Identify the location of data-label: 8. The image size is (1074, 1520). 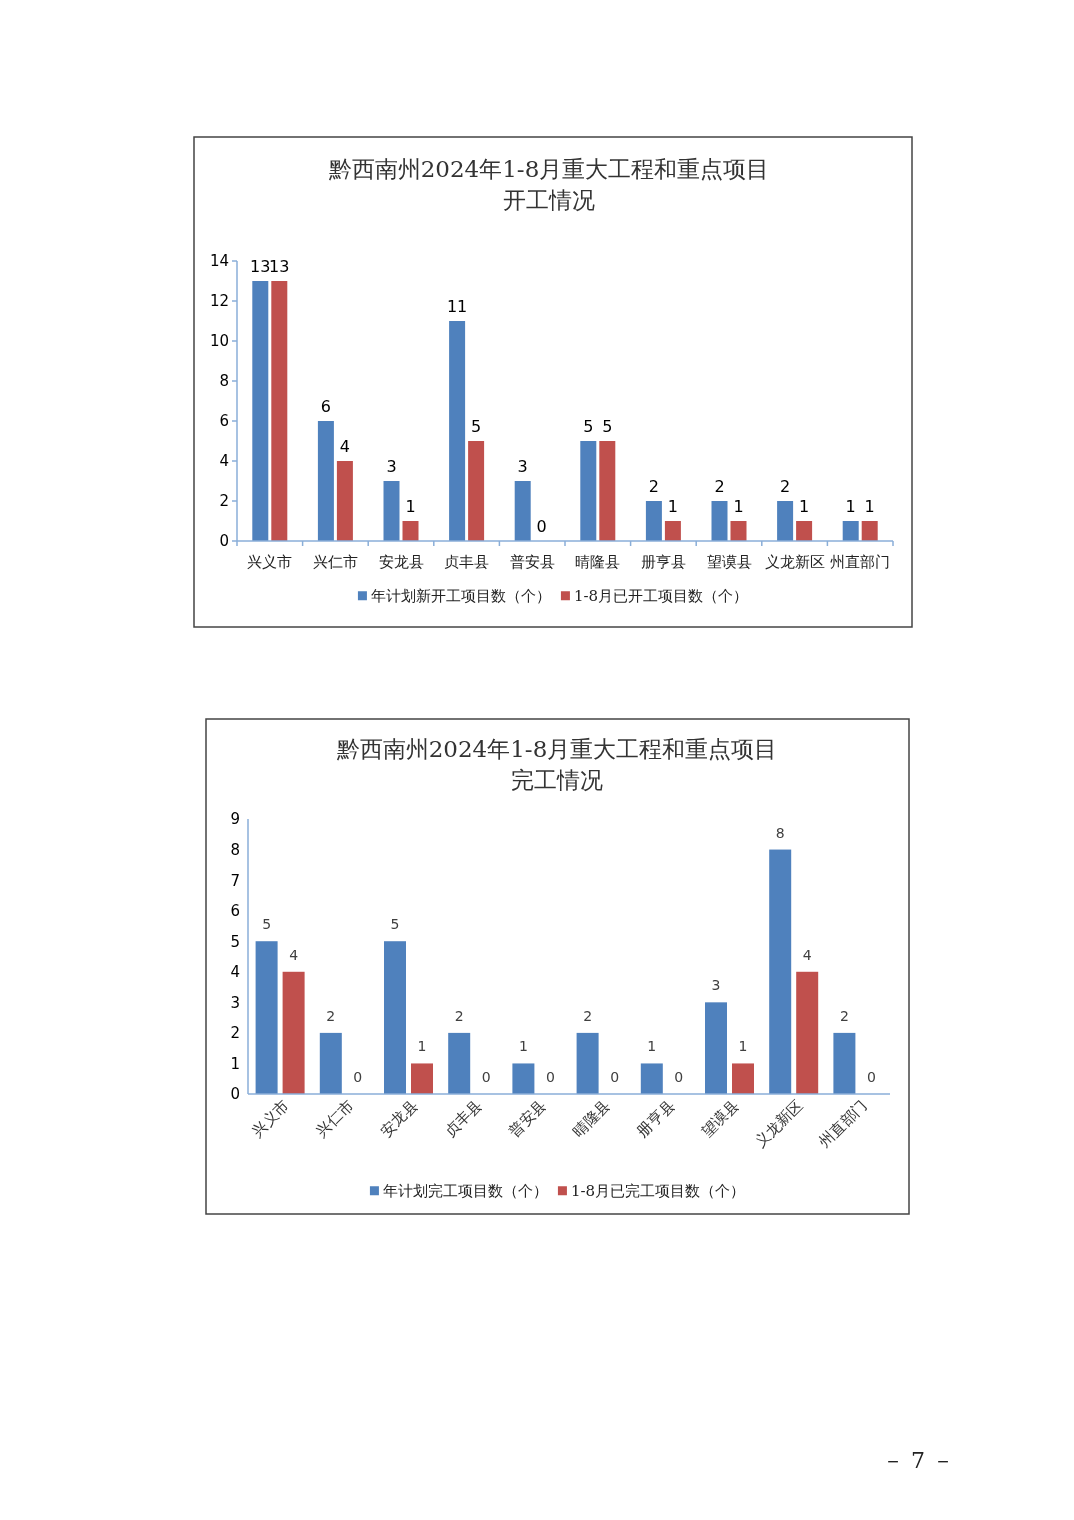
(780, 832).